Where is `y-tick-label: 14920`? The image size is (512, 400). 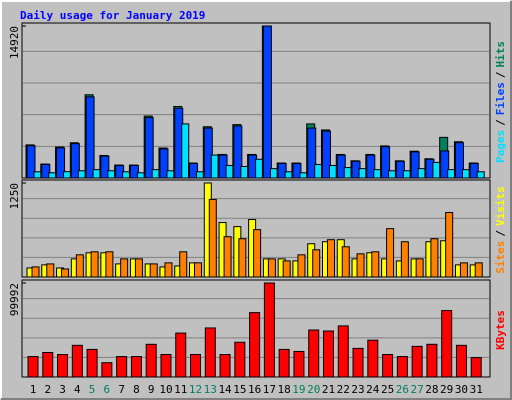 y-tick-label: 14920 is located at coordinates (14, 42).